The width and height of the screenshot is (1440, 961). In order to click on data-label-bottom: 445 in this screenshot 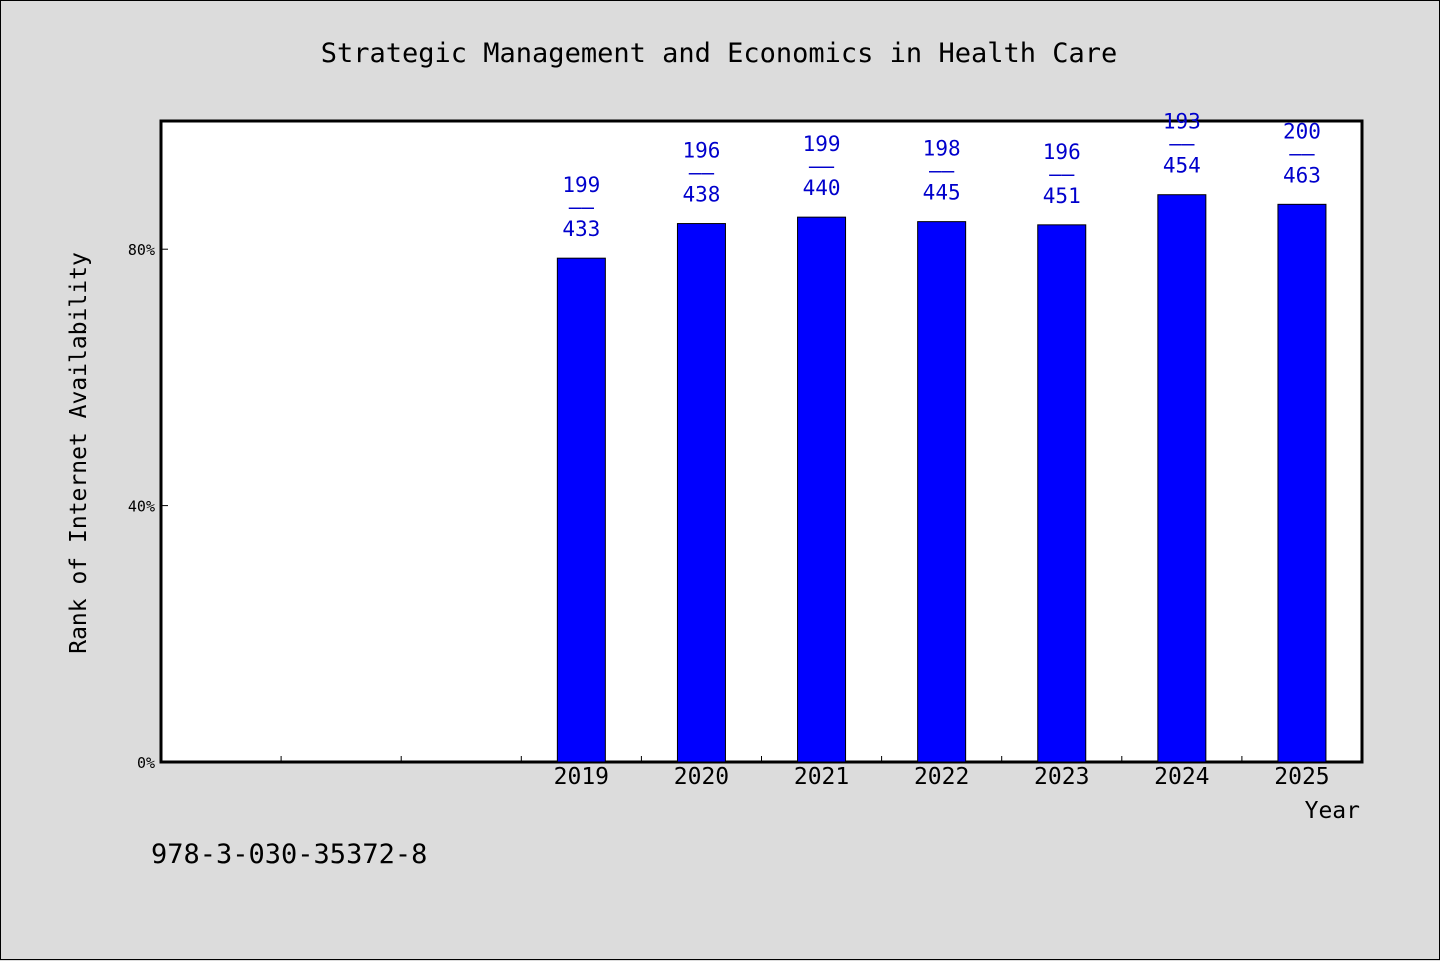, I will do `click(942, 193)`.